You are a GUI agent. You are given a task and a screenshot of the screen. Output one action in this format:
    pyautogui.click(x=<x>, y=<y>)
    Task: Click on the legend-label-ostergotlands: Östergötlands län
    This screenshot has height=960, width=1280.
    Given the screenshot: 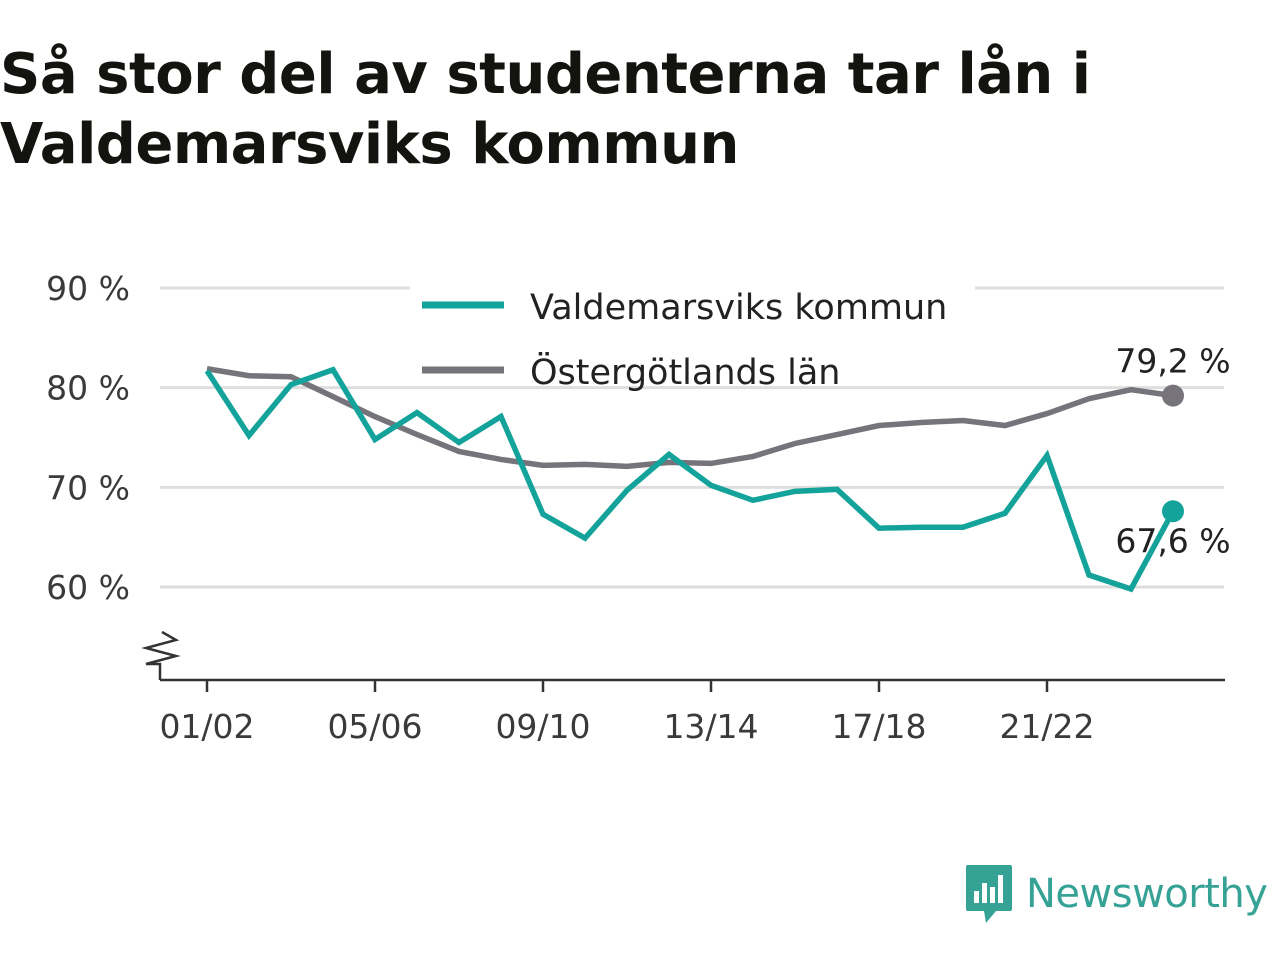 What is the action you would take?
    pyautogui.click(x=685, y=372)
    